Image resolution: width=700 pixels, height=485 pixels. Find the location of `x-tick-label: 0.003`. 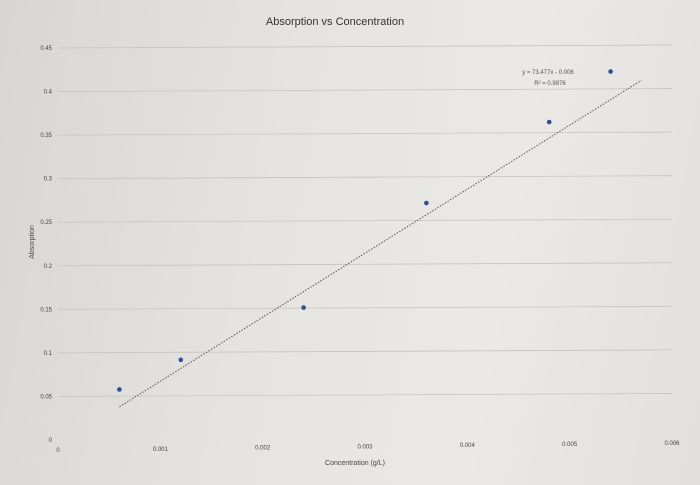

x-tick-label: 0.003 is located at coordinates (365, 447).